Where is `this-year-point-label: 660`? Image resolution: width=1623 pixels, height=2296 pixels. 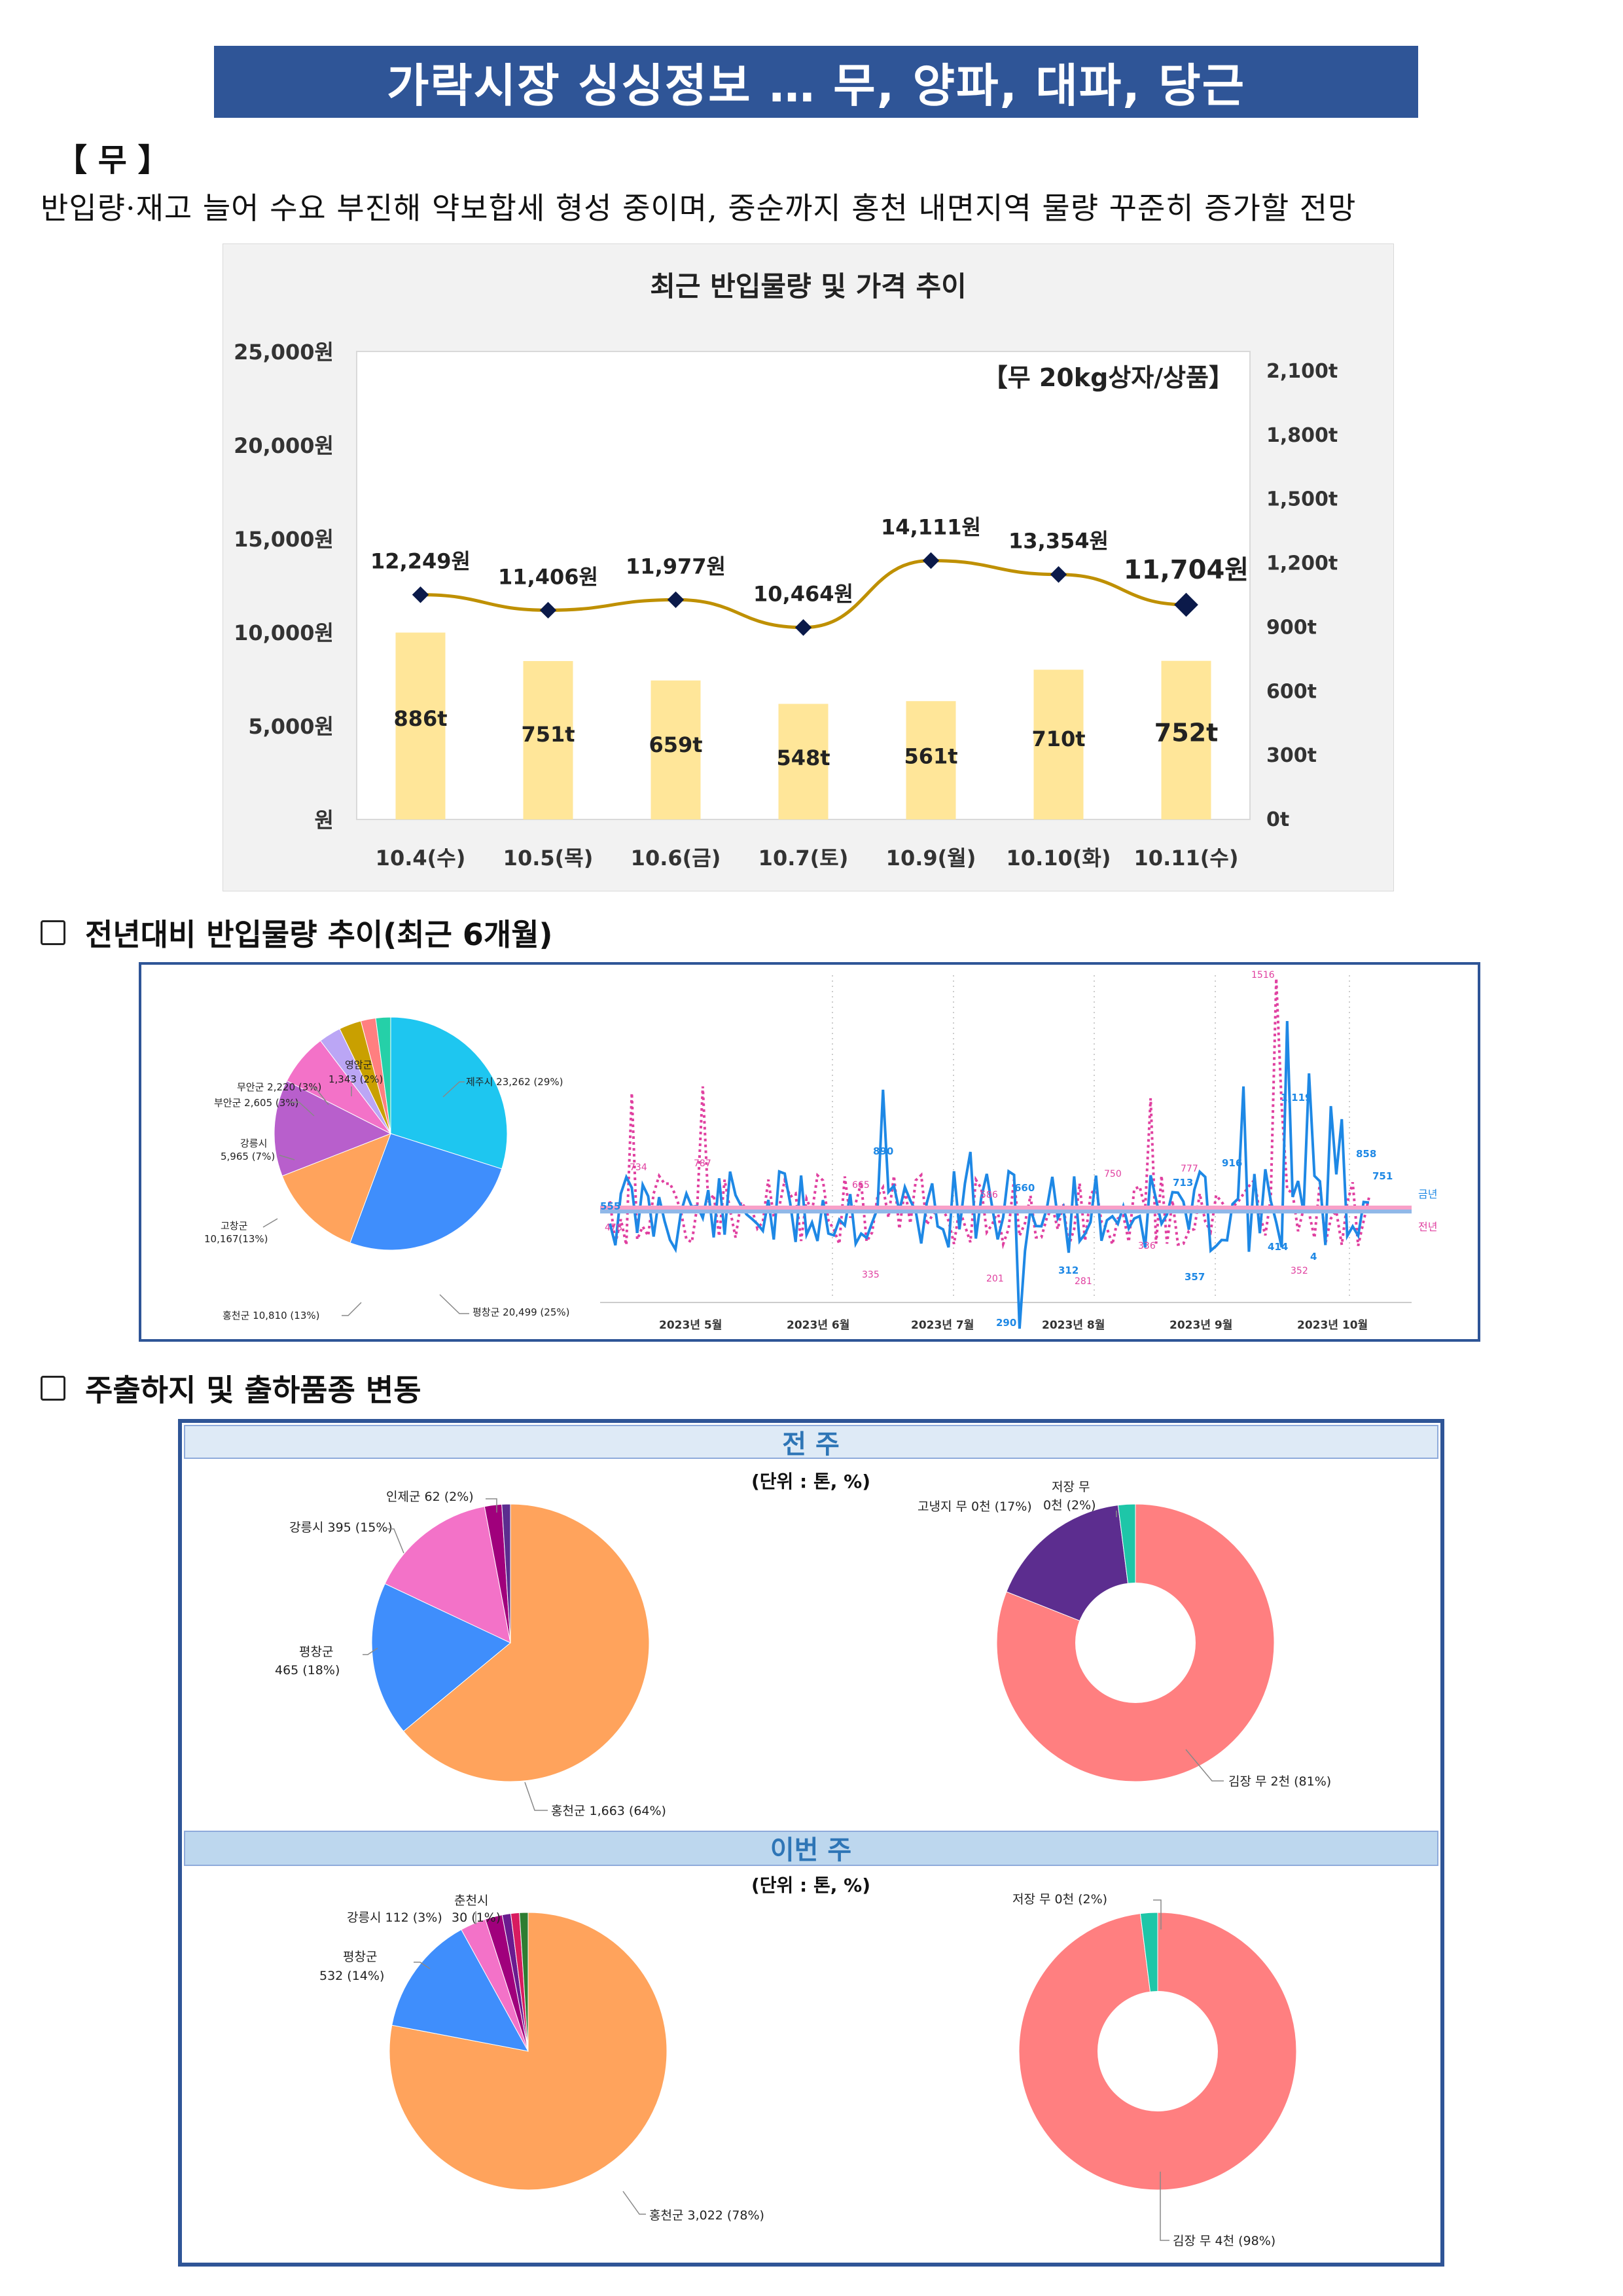 this-year-point-label: 660 is located at coordinates (1024, 1188).